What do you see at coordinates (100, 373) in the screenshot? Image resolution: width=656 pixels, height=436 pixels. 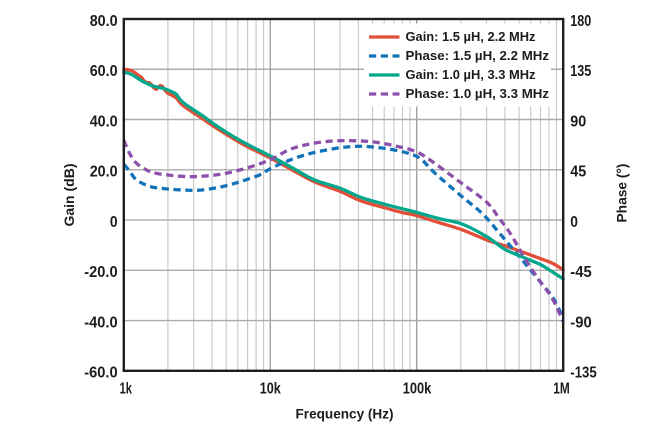 I see `svg-text: -60.0` at bounding box center [100, 373].